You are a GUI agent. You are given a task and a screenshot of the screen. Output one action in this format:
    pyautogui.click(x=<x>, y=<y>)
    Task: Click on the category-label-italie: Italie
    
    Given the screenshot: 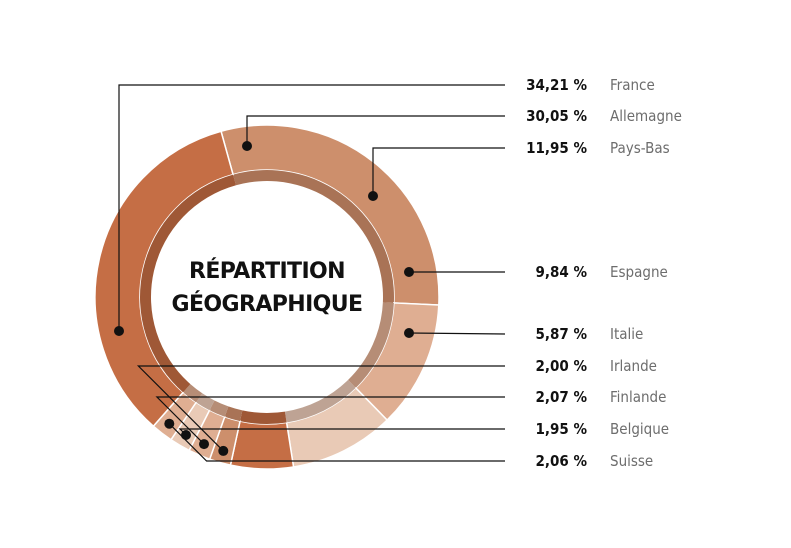 What is the action you would take?
    pyautogui.click(x=626, y=334)
    